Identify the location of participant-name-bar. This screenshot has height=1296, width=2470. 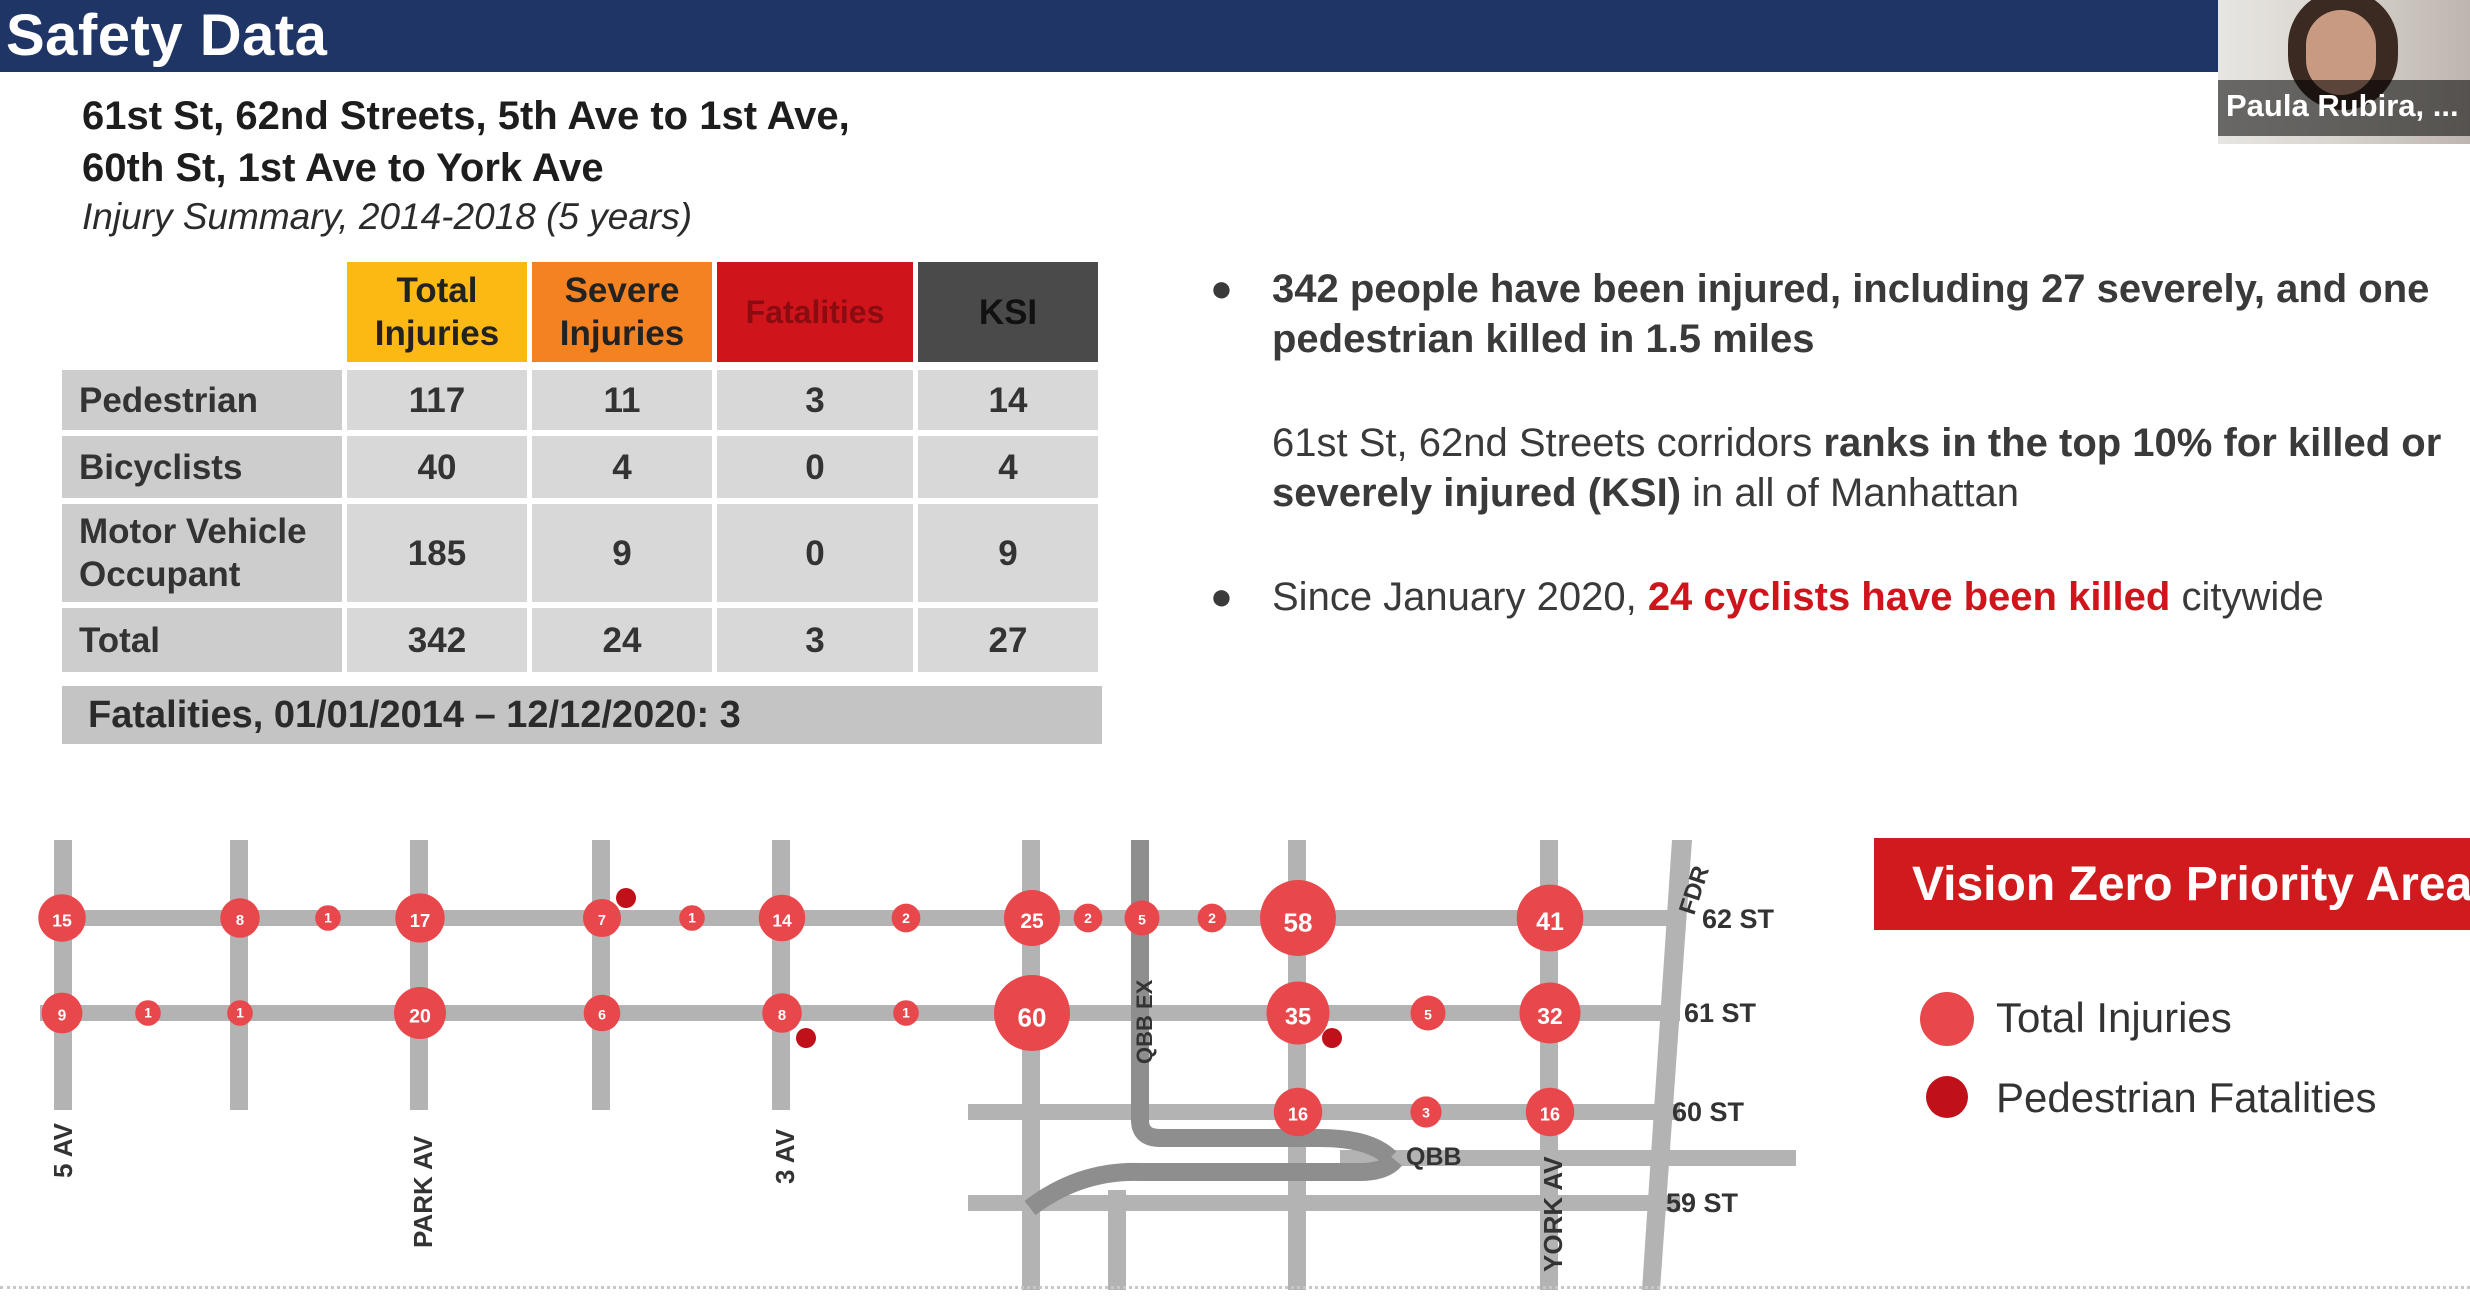
(2344, 108).